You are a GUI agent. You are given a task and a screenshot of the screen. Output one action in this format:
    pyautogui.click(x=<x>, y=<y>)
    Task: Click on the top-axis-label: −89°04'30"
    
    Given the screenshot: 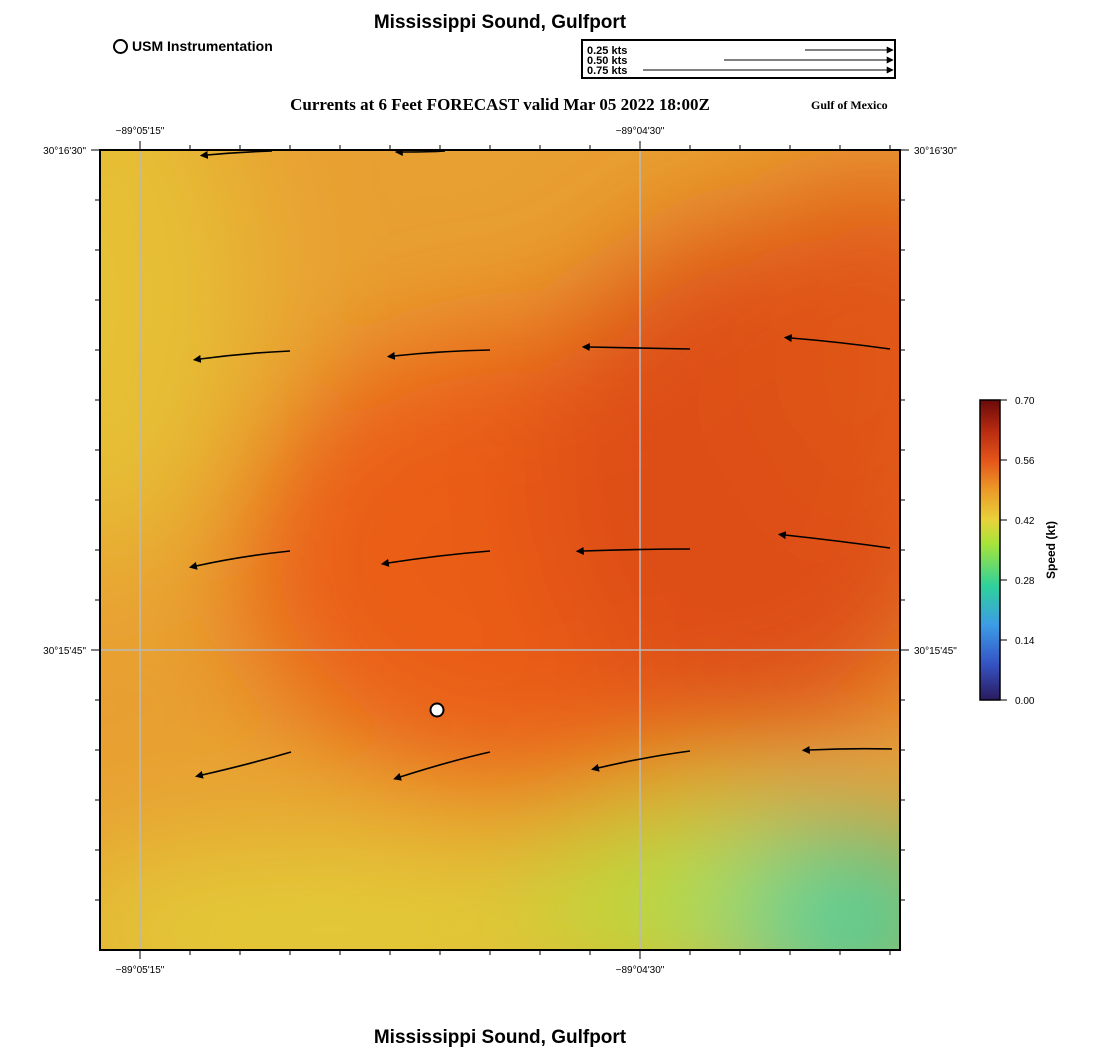 What is the action you would take?
    pyautogui.click(x=640, y=131)
    